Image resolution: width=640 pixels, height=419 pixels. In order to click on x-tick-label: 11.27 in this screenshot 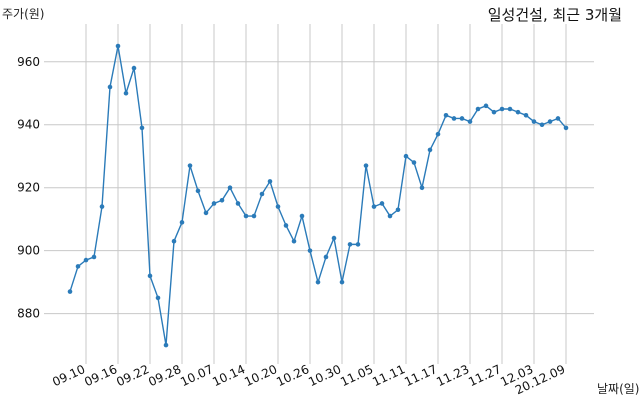, I will do `click(484, 375)`.